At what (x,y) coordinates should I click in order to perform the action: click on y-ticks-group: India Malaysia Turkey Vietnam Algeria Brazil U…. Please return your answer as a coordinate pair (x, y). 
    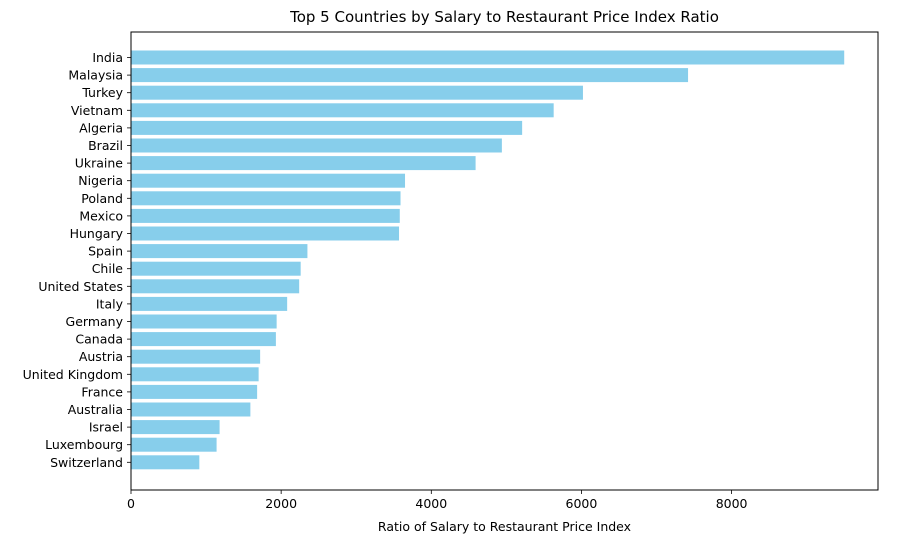
    Looking at the image, I should click on (77, 260).